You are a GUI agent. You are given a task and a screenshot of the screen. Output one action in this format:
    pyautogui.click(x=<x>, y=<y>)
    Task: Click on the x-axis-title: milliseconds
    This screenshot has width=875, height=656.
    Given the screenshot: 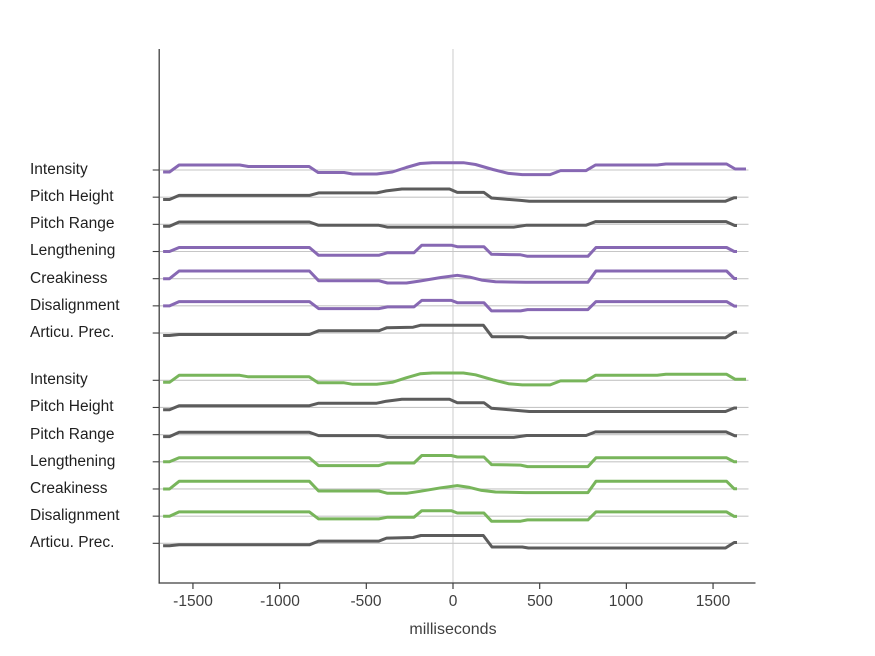 What is the action you would take?
    pyautogui.click(x=453, y=629)
    